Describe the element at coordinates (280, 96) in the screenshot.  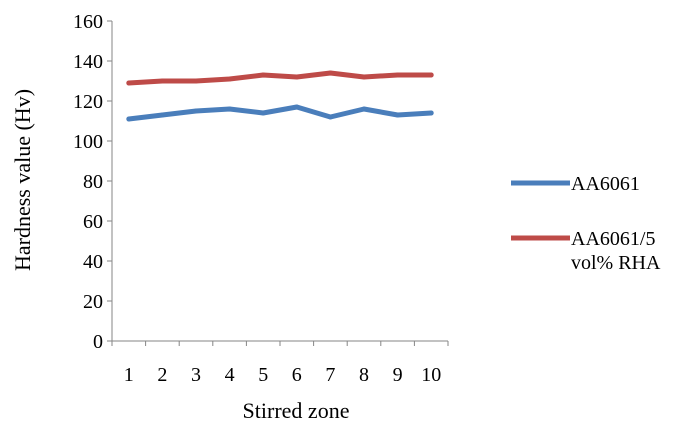
I see `series-layer` at that location.